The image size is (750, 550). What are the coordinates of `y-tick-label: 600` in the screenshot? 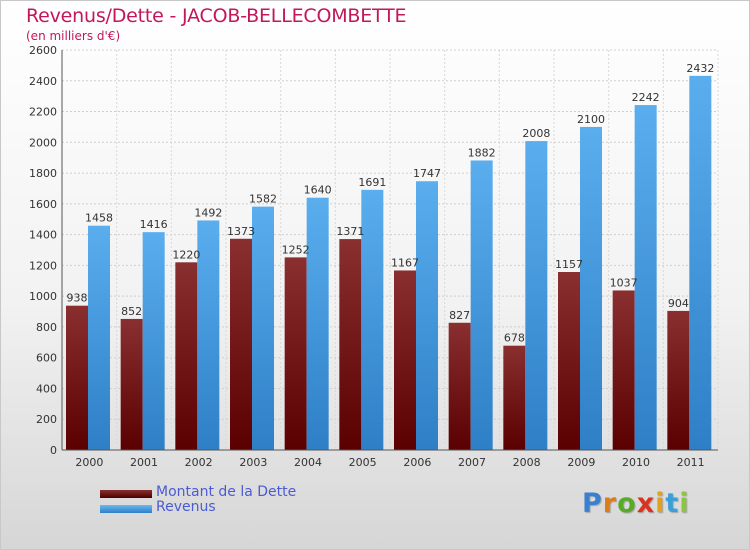 It's located at (46, 358).